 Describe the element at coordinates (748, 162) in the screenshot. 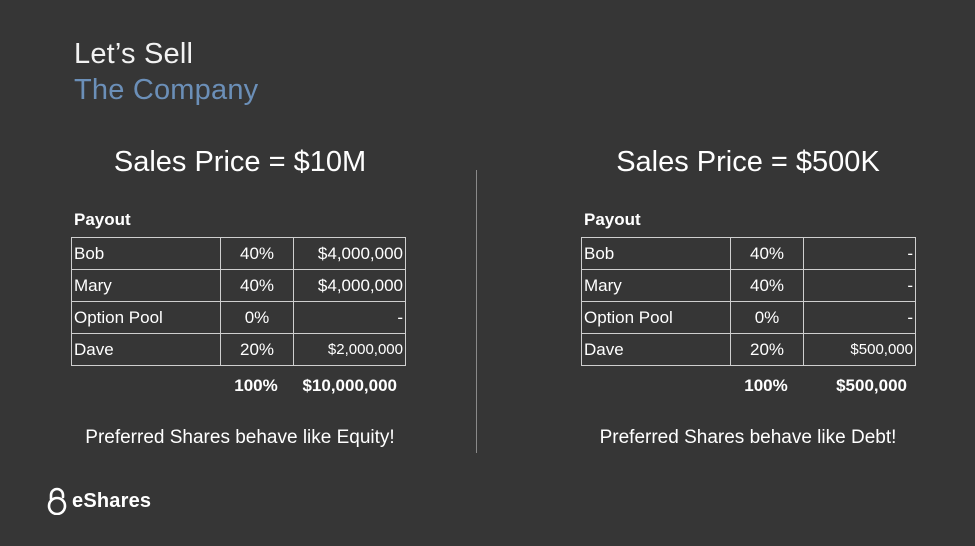

I see `sales-price-heading: Sales Price = $500K` at that location.